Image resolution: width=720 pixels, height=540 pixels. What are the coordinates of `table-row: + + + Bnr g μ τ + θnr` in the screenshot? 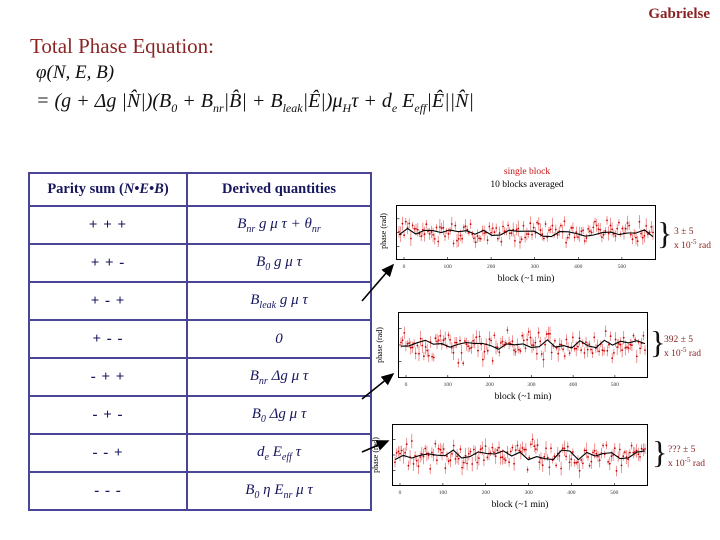 It's located at (200, 225).